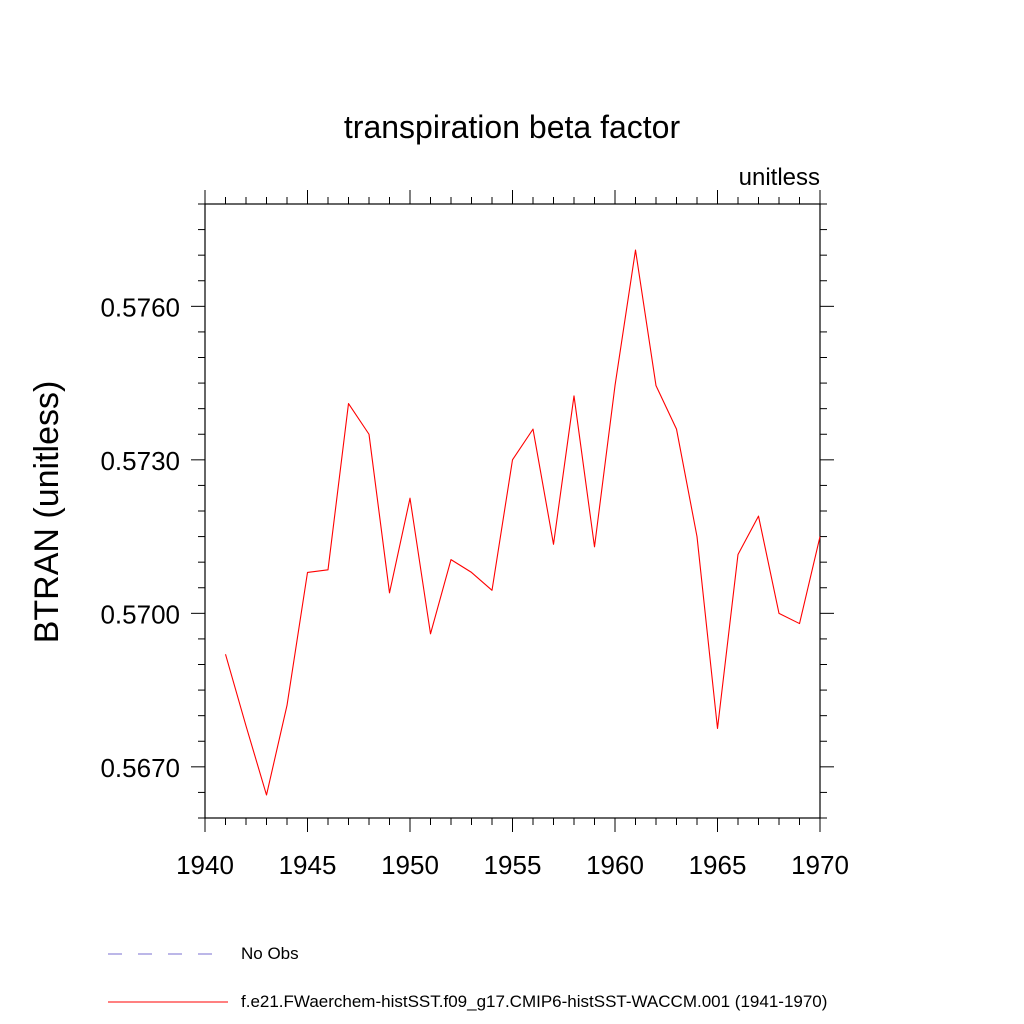  Describe the element at coordinates (308, 865) in the screenshot. I see `x-tick-label: 1945` at that location.